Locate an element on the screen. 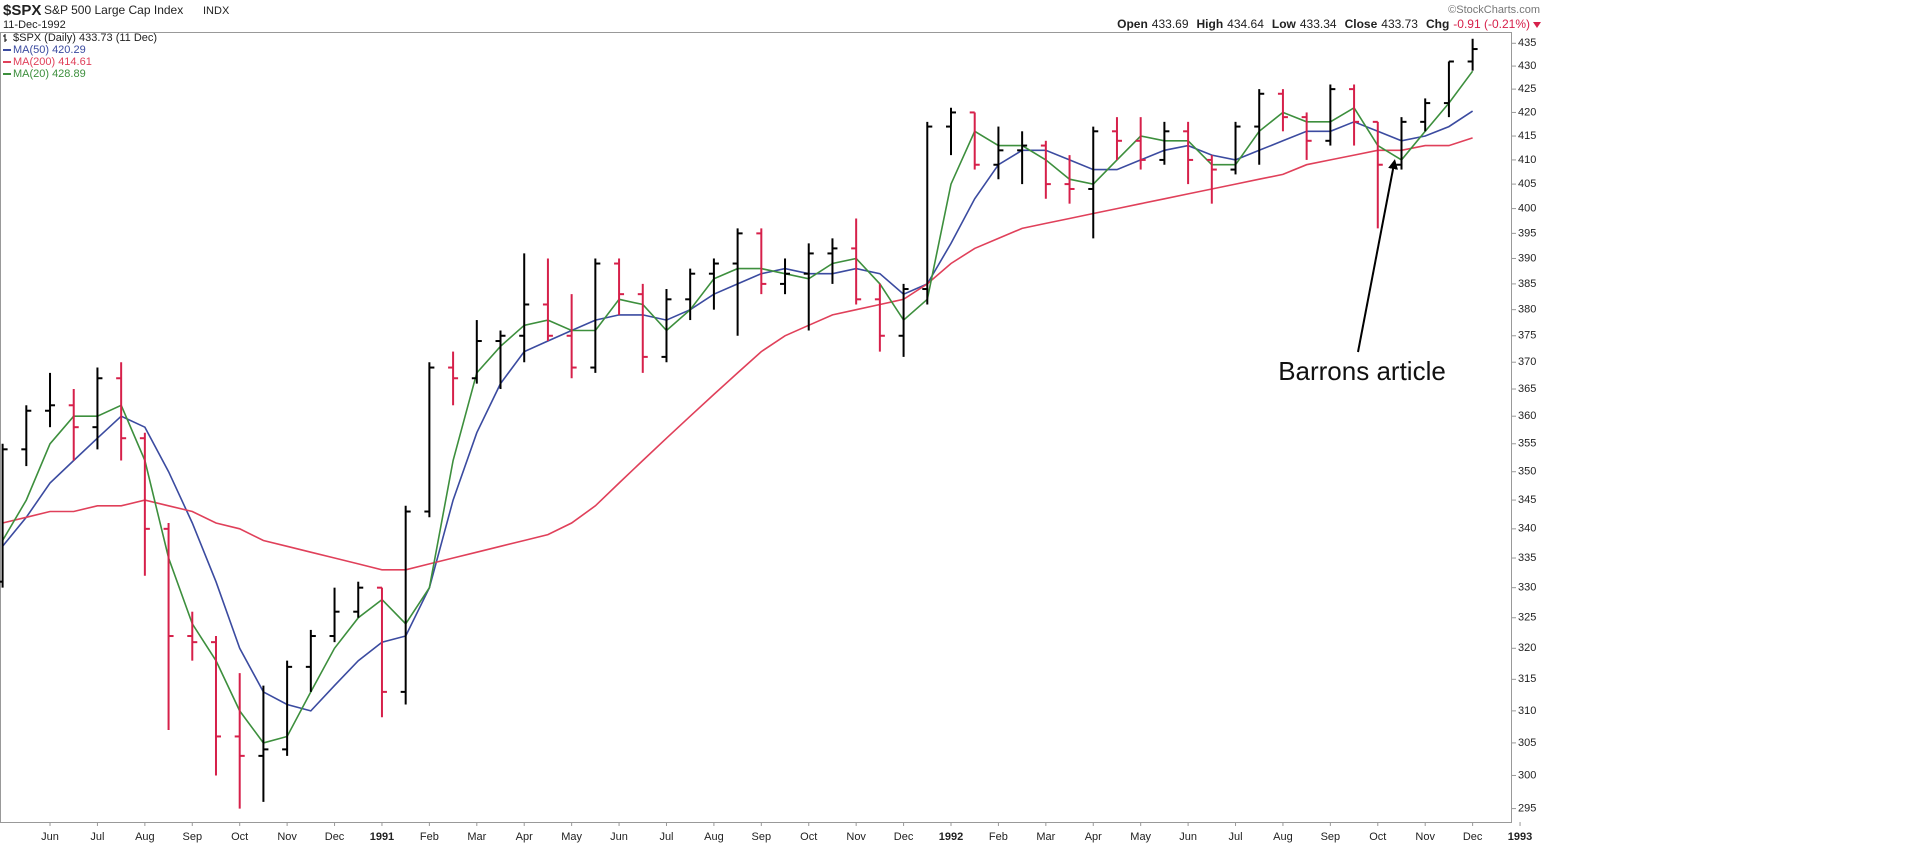 Image resolution: width=1920 pixels, height=854 pixels. y-tick-label: 370 is located at coordinates (1527, 362).